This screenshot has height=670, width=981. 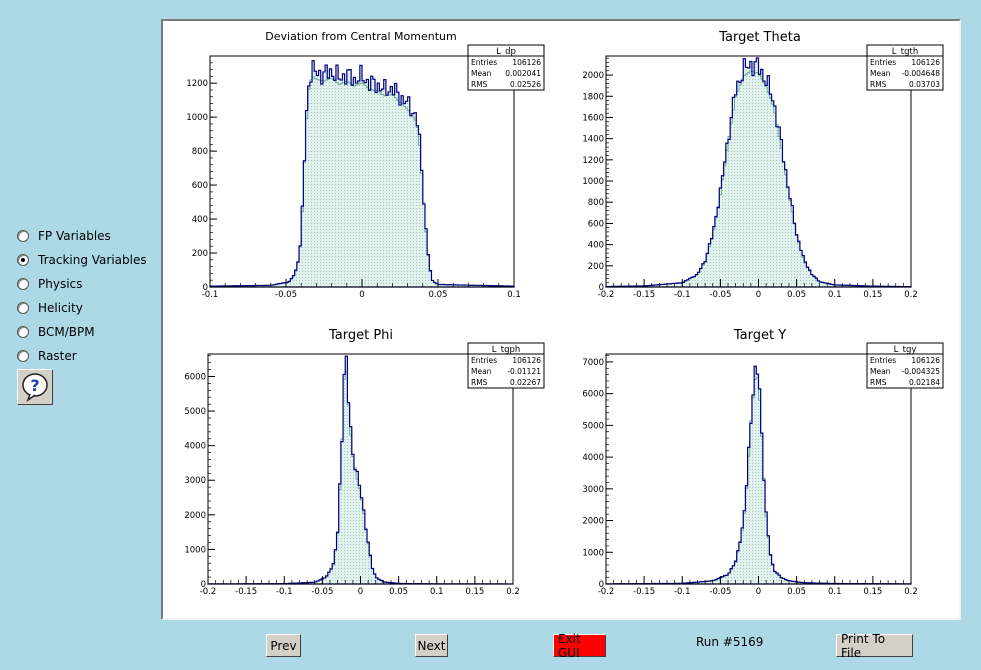 I want to click on radio-label-physics: Physics, so click(x=60, y=284).